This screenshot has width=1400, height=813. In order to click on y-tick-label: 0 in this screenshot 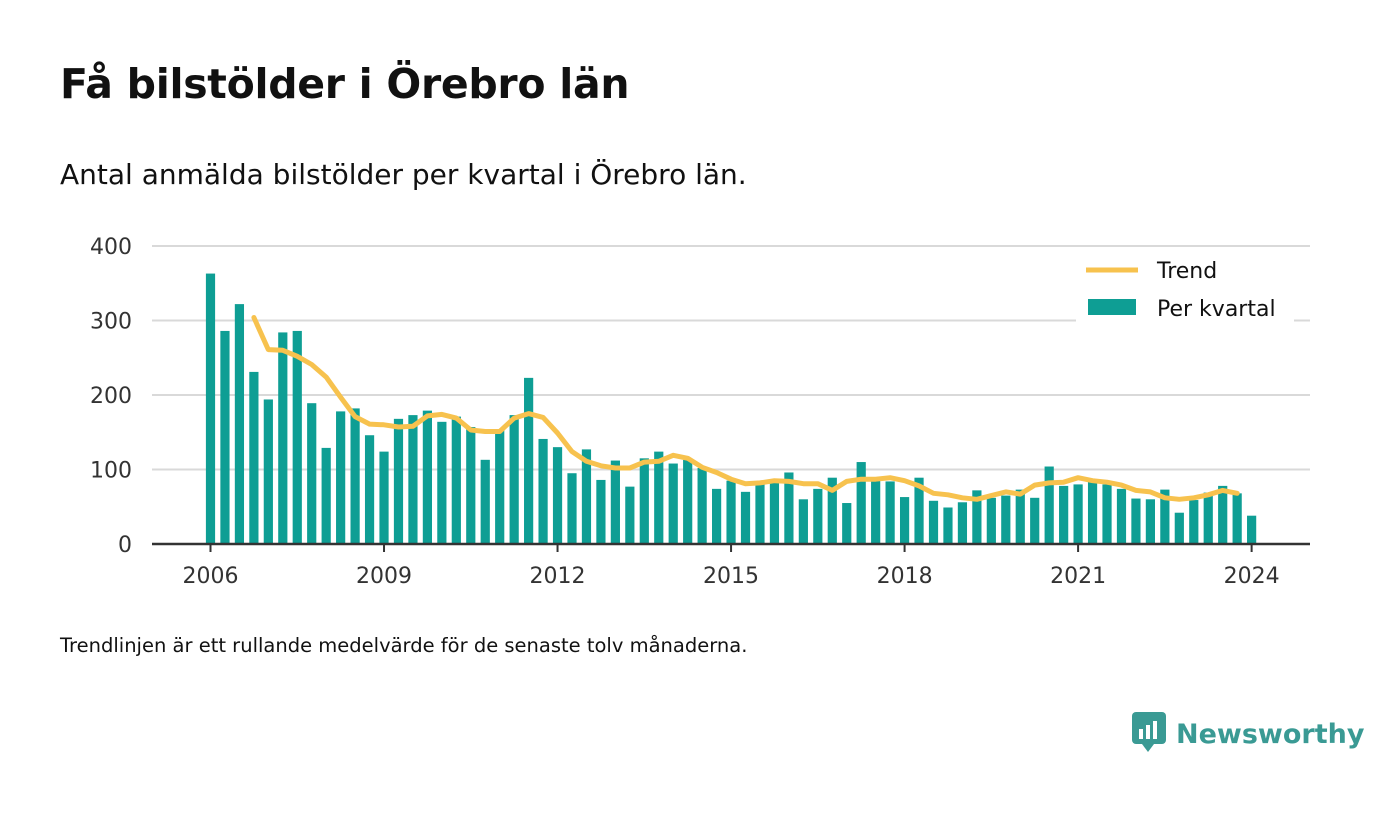, I will do `click(125, 545)`.